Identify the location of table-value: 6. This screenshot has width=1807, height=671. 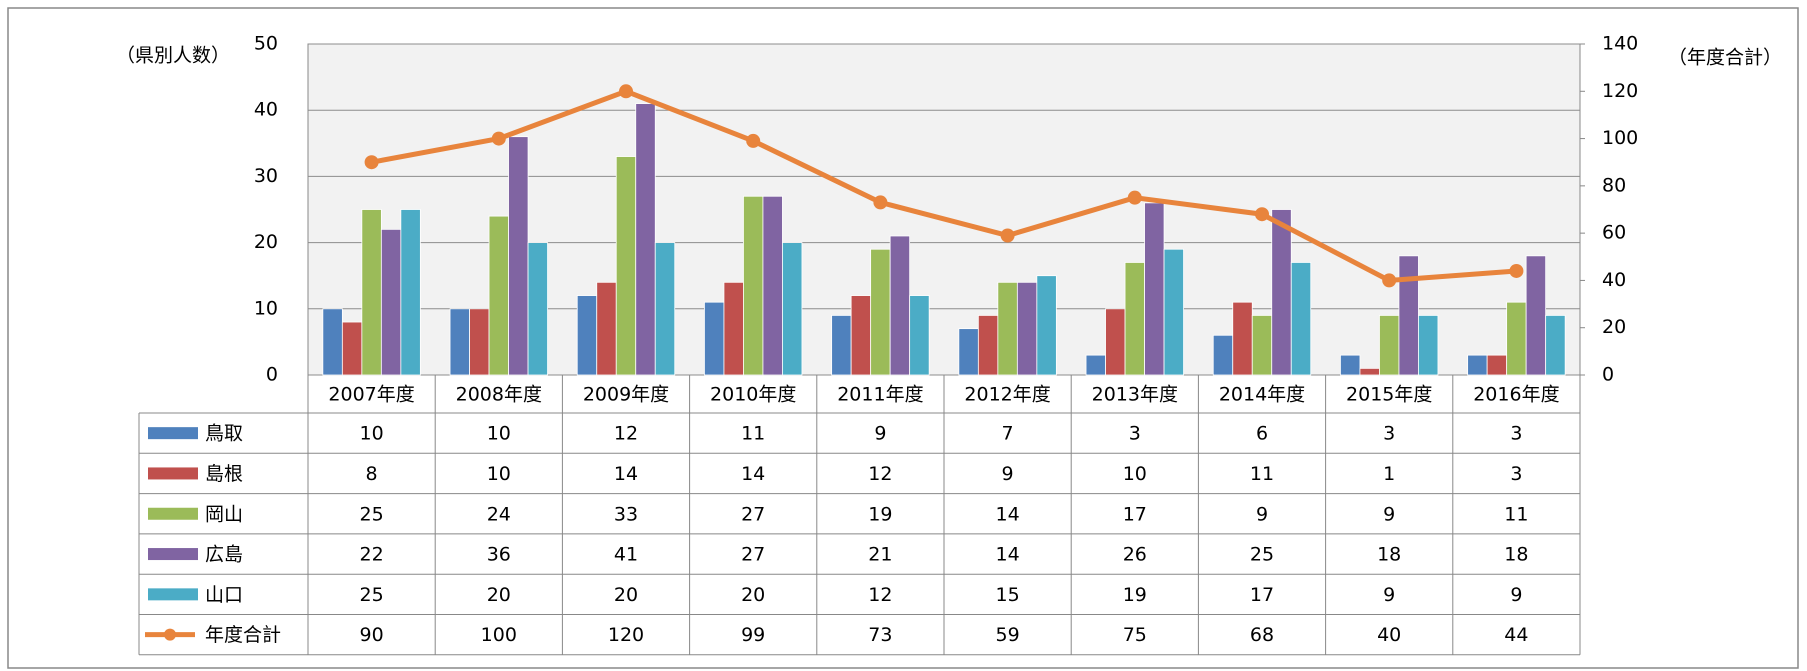
(1262, 434).